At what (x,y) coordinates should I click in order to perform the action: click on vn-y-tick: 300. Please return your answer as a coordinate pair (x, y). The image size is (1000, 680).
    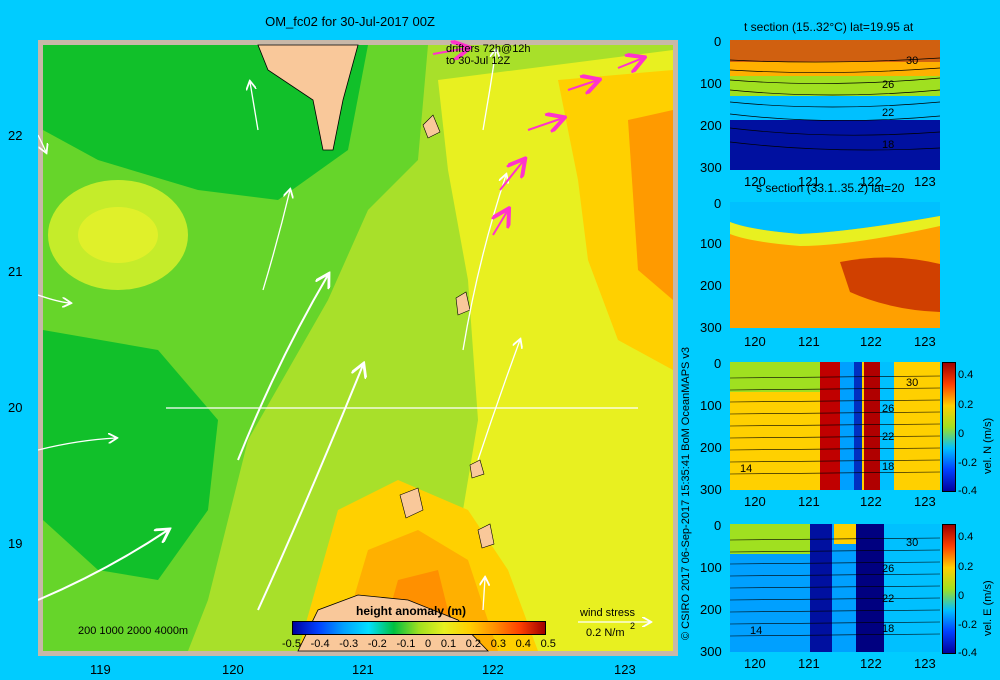
    Looking at the image, I should click on (711, 489).